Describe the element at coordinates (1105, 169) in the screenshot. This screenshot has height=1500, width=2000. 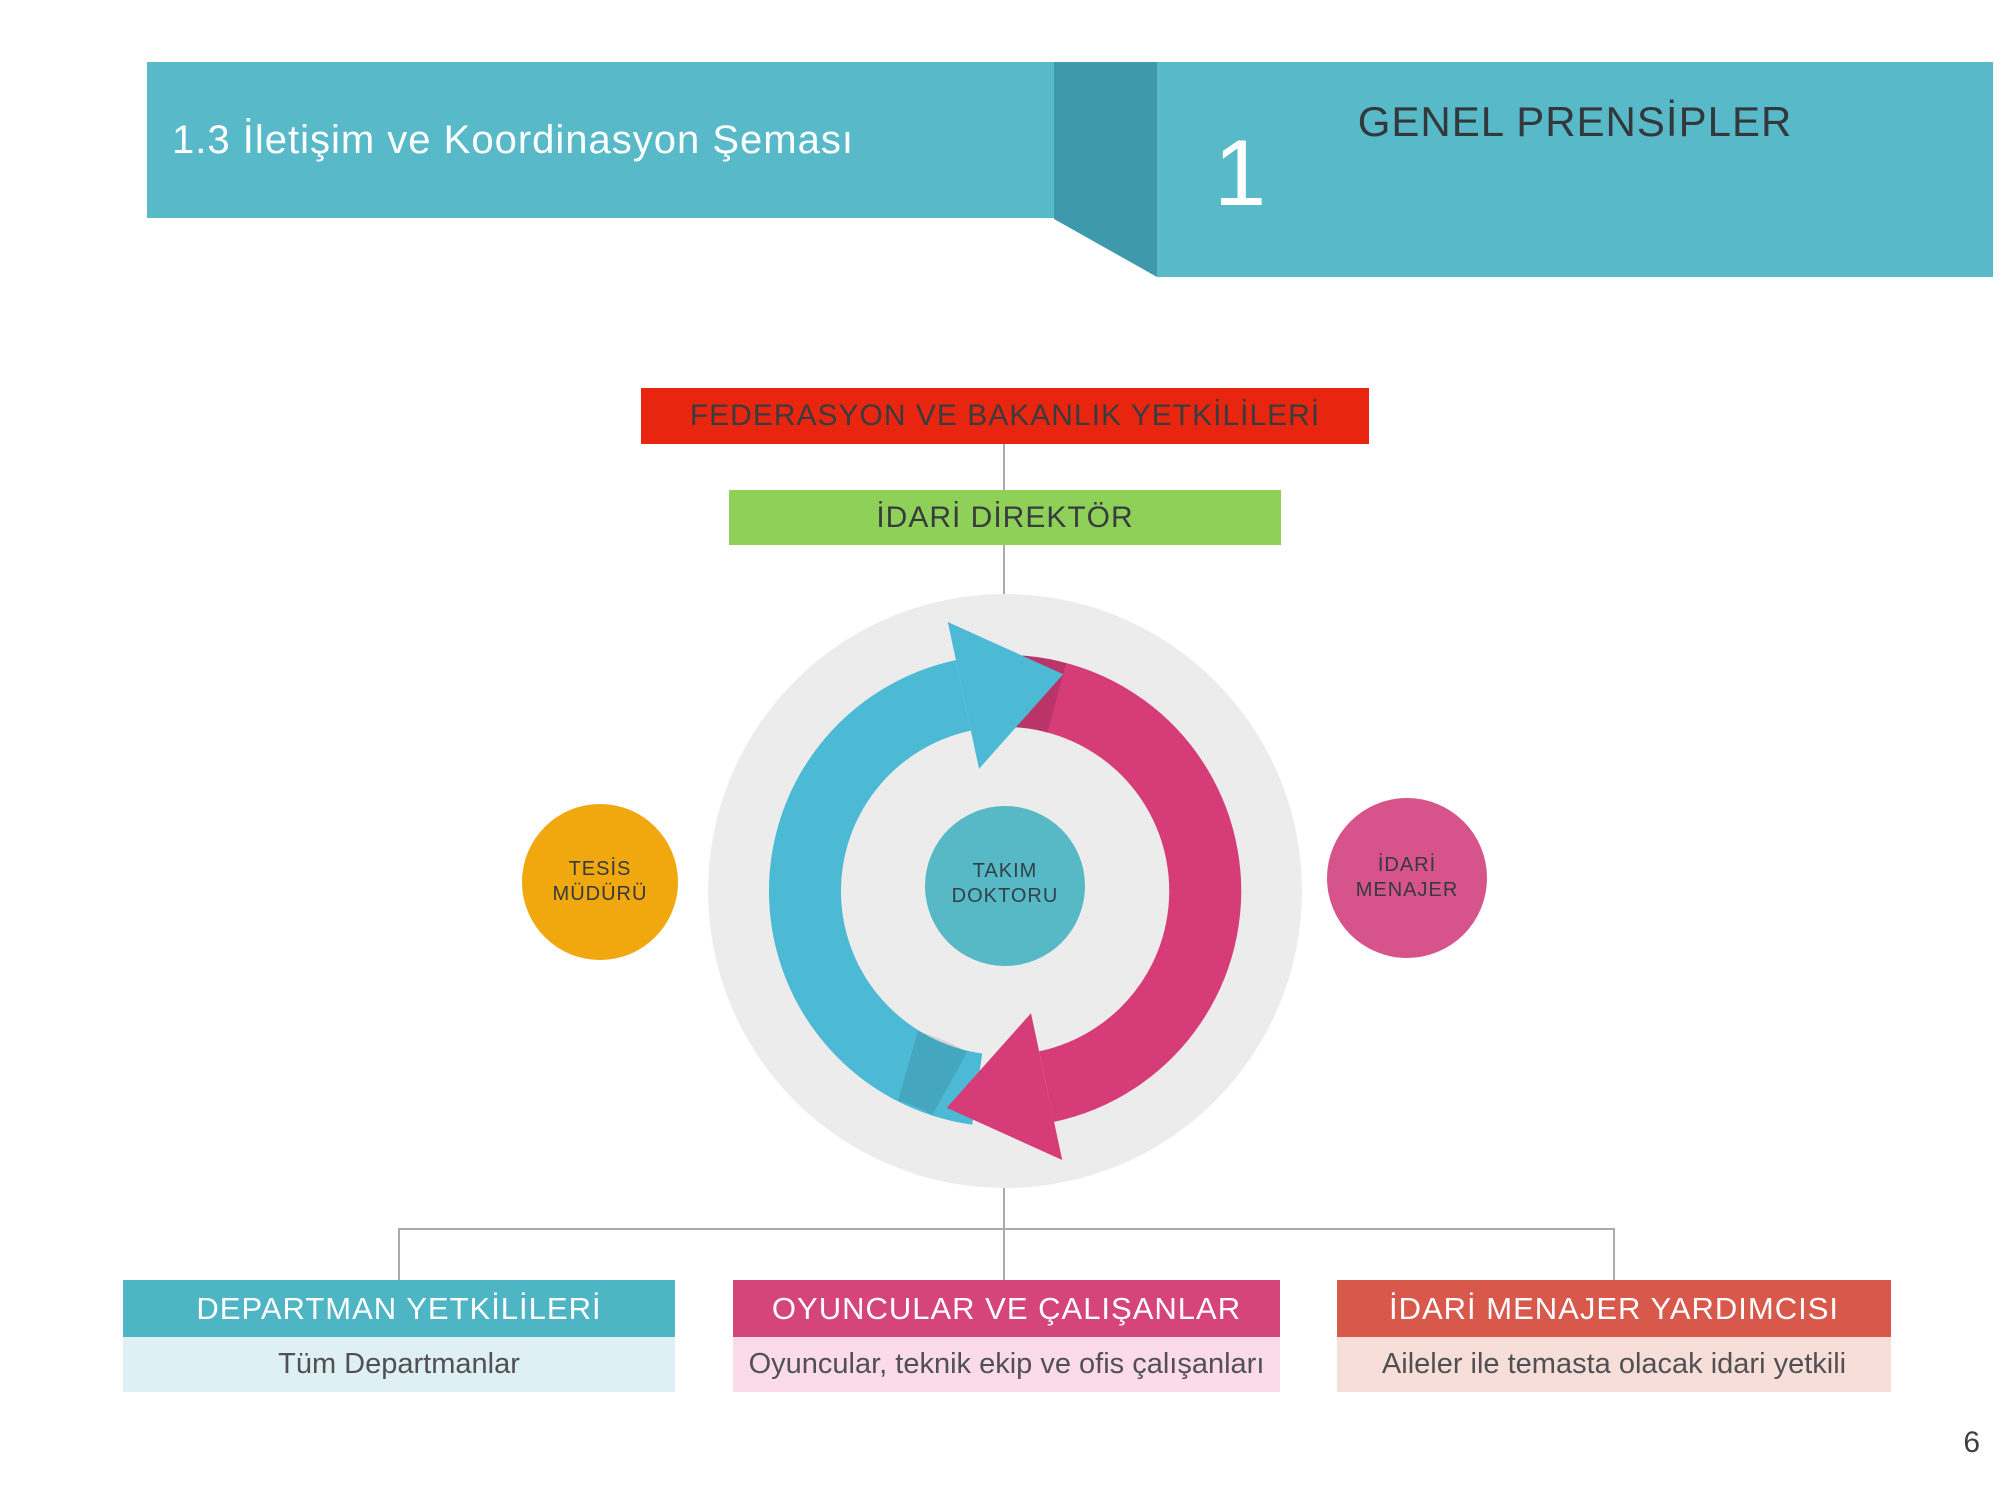
I see `section-tab-fold` at that location.